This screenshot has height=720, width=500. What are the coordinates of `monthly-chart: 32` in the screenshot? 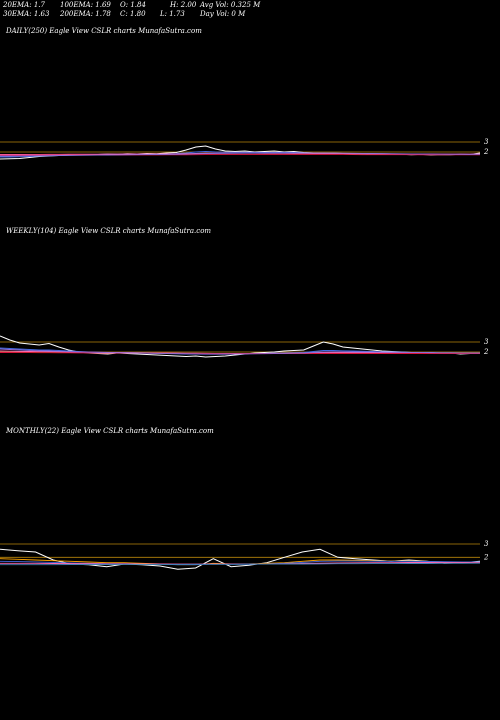 It's located at (244, 555).